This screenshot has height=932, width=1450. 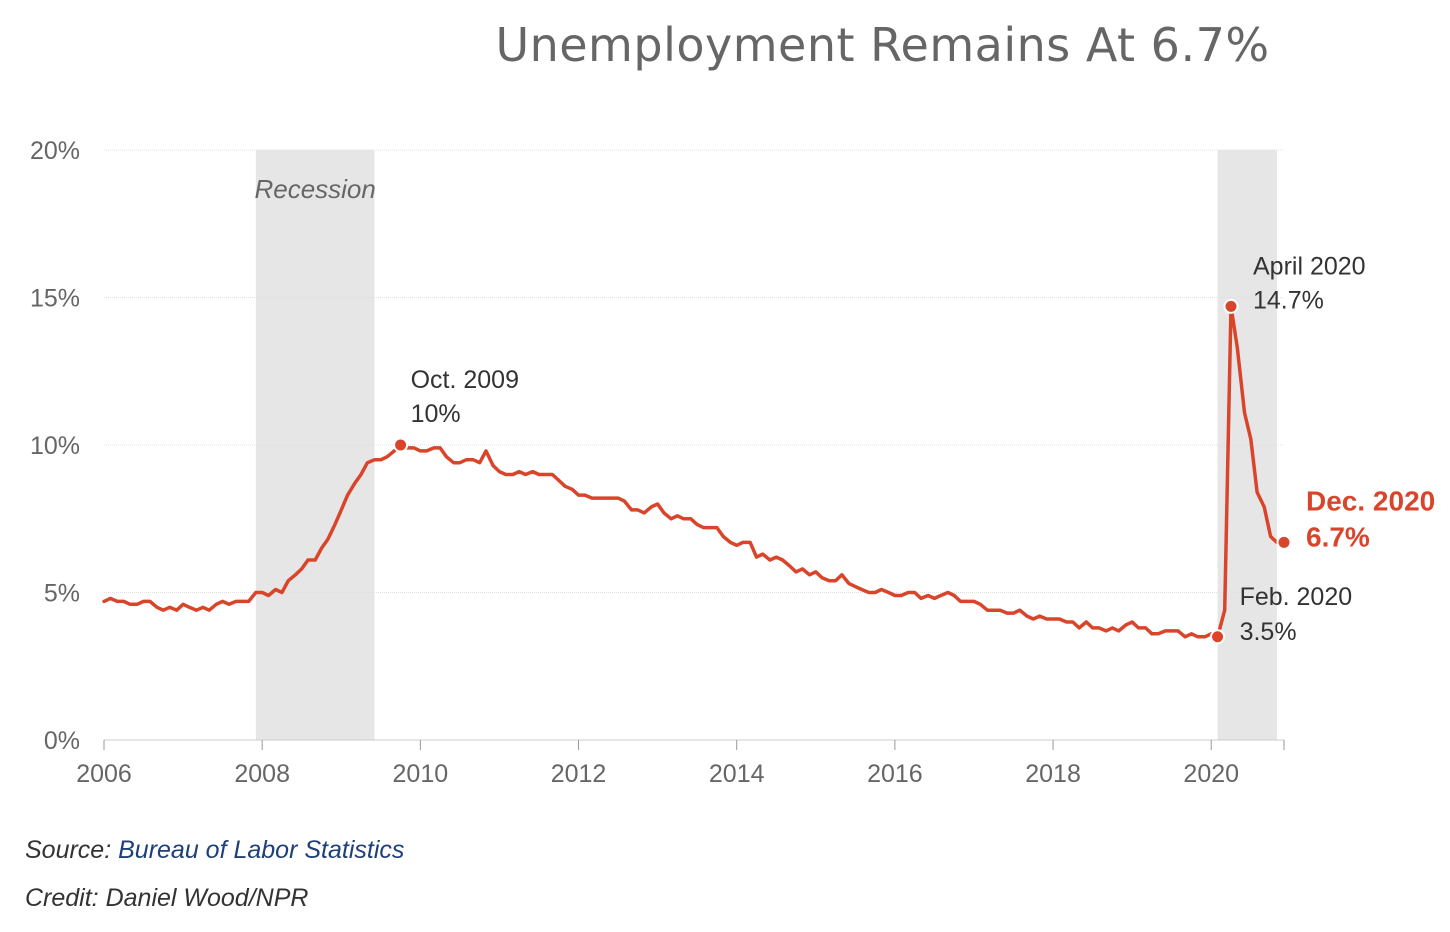 What do you see at coordinates (1053, 774) in the screenshot?
I see `x-tick-label: 2018` at bounding box center [1053, 774].